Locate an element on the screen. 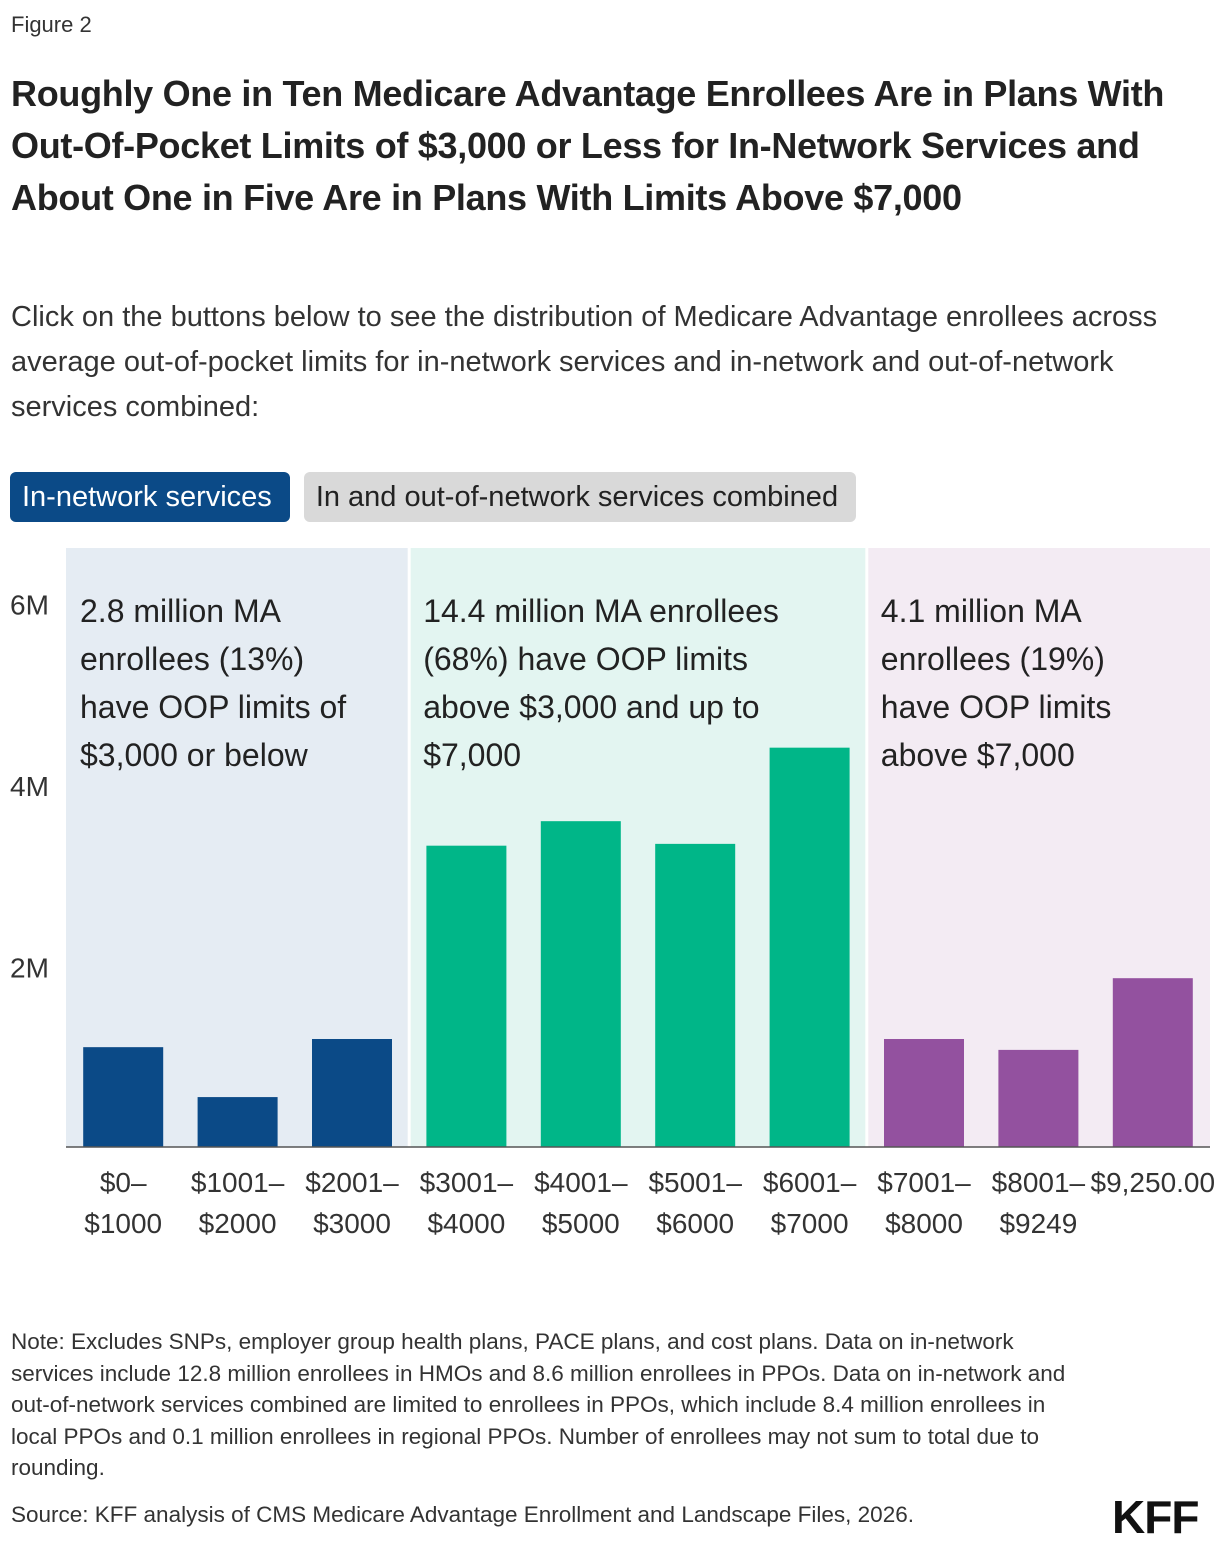  x-tick-label-1: $0– $1000 is located at coordinates (123, 1203).